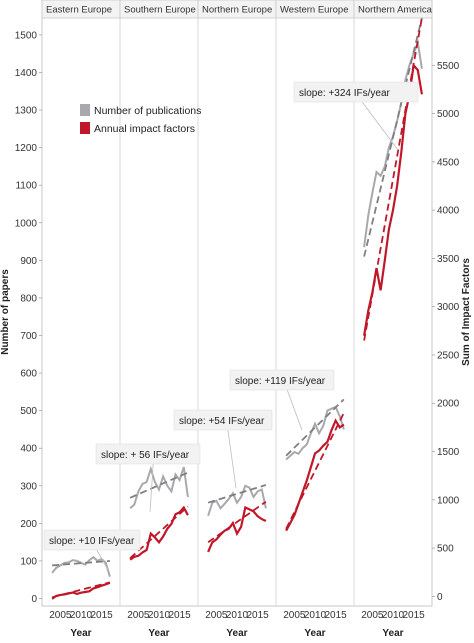 This screenshot has width=474, height=643. Describe the element at coordinates (34, 599) in the screenshot. I see `y-left-tick-label: 0` at that location.